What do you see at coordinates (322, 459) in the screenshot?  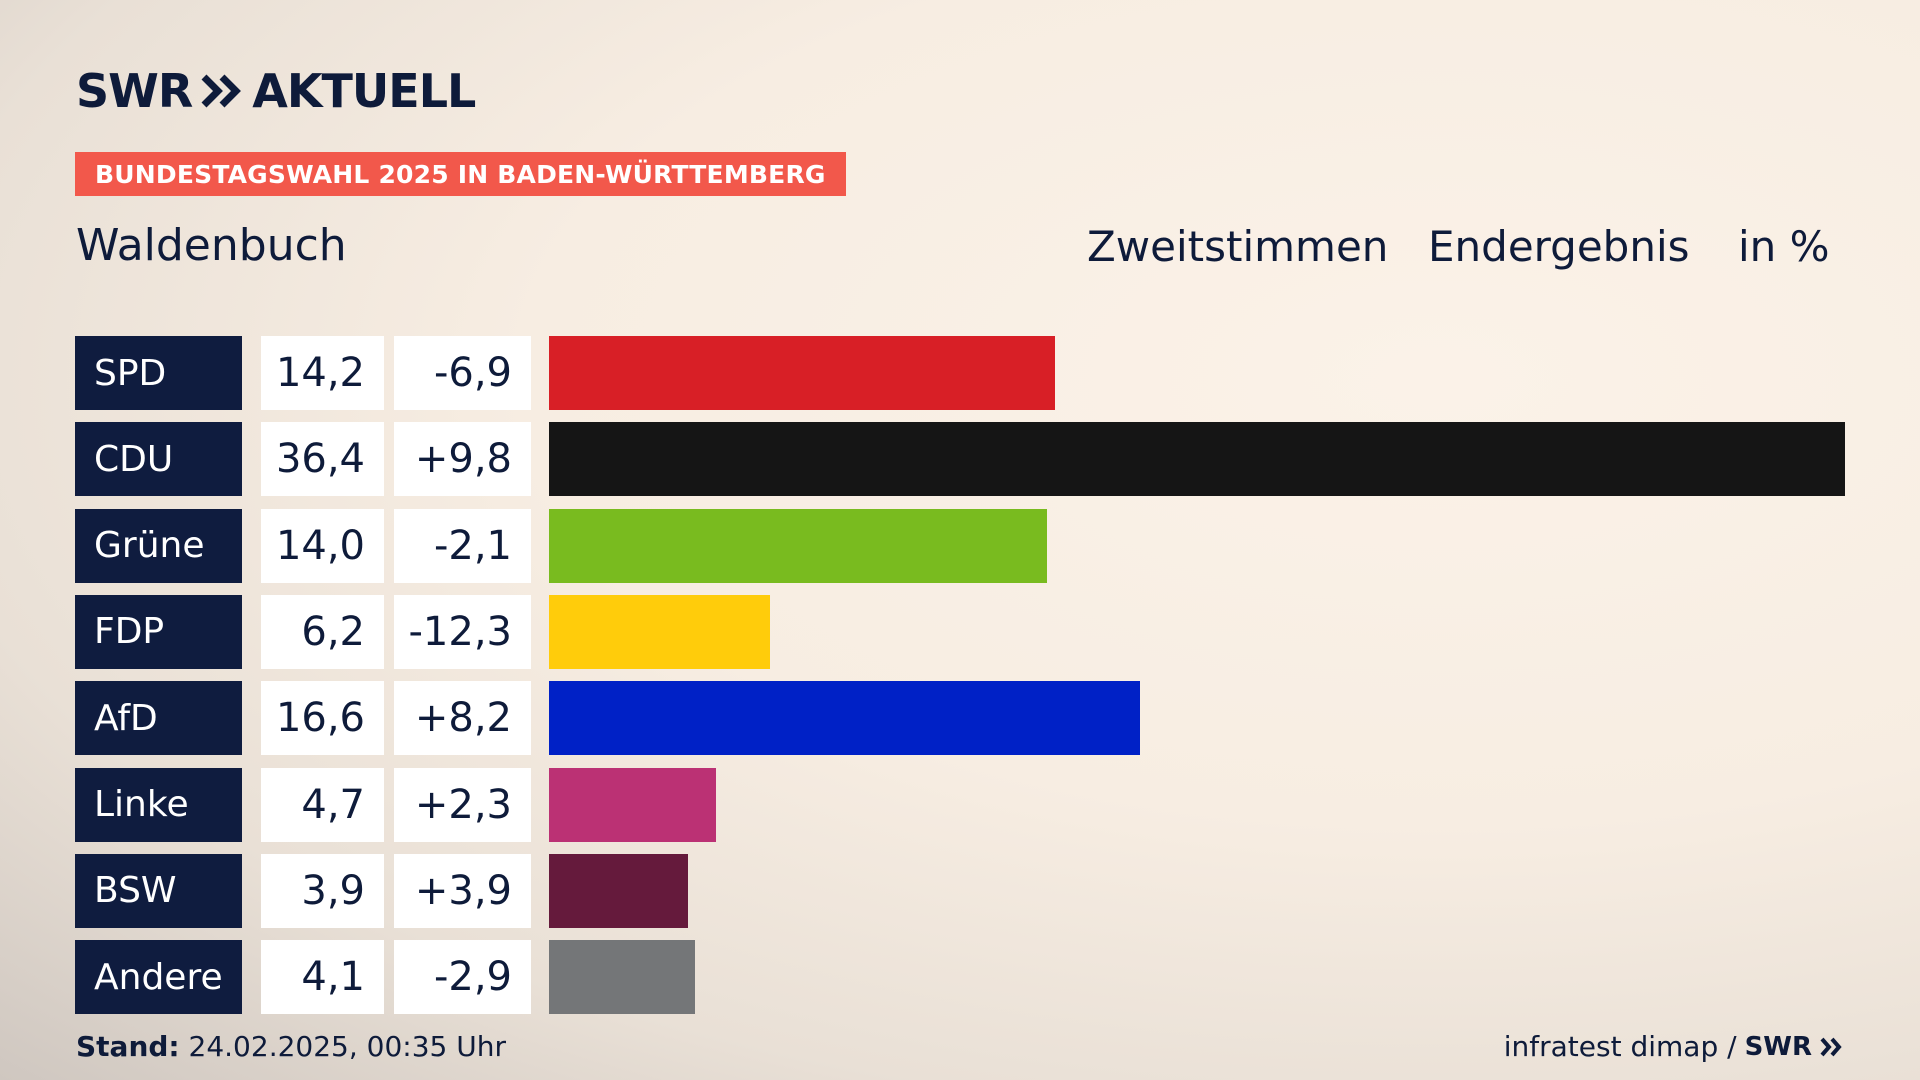 I see `vote-share-label: 36,4` at bounding box center [322, 459].